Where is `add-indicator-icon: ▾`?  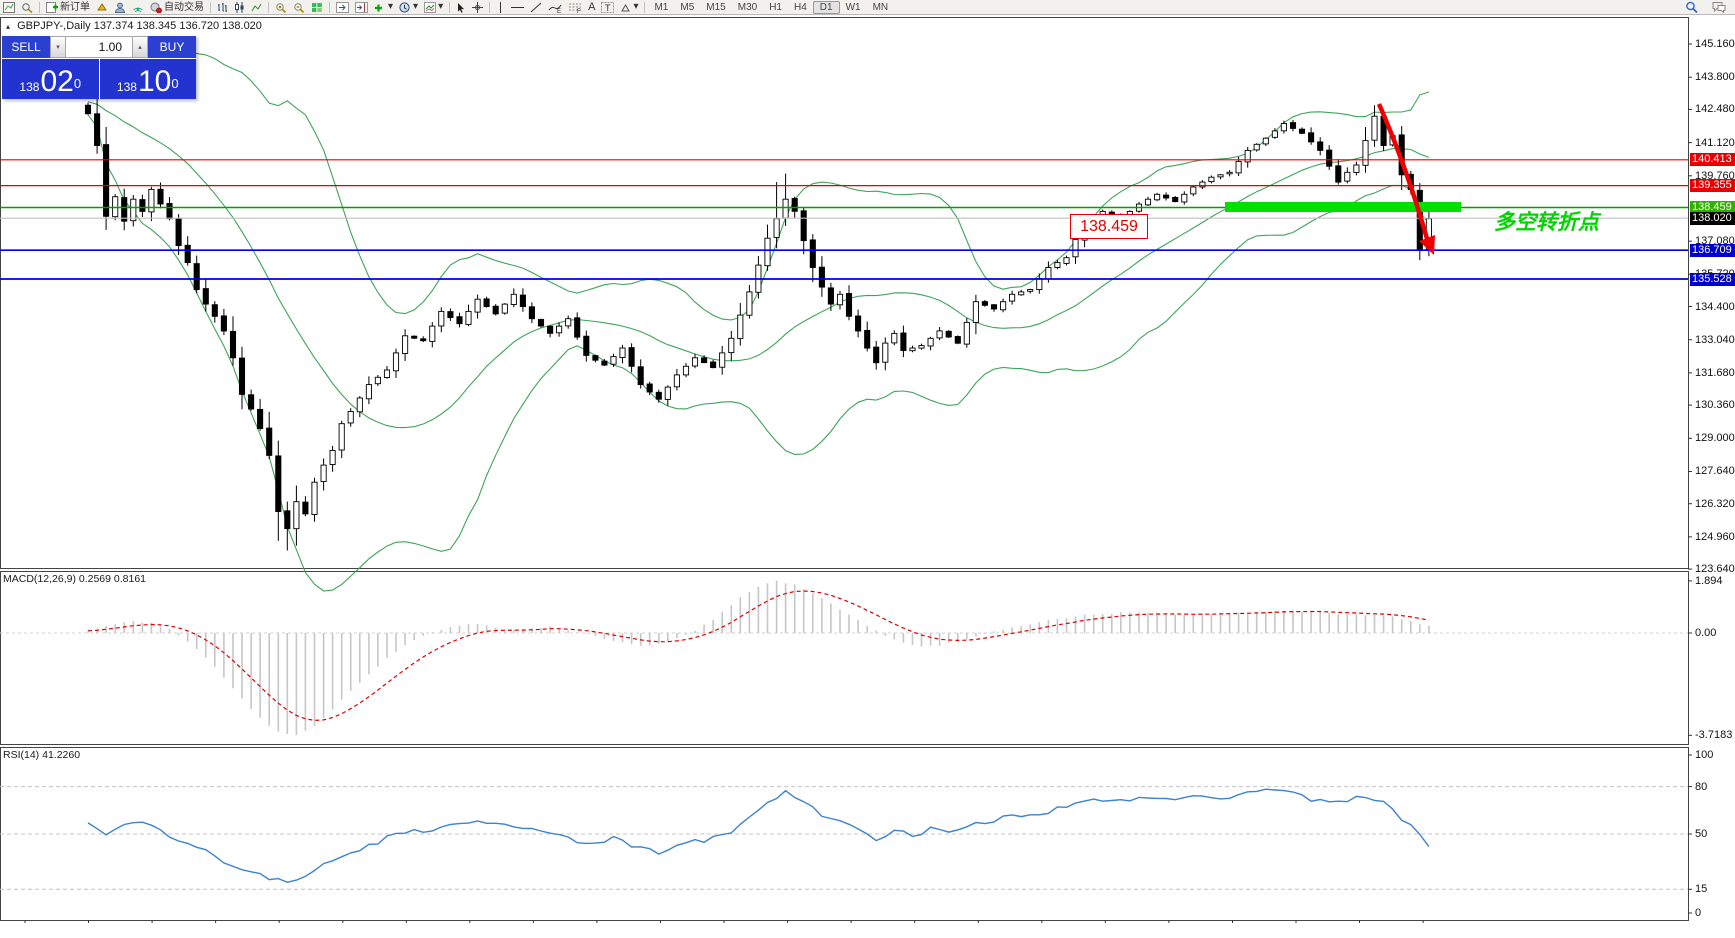
add-indicator-icon: ▾ is located at coordinates (383, 7).